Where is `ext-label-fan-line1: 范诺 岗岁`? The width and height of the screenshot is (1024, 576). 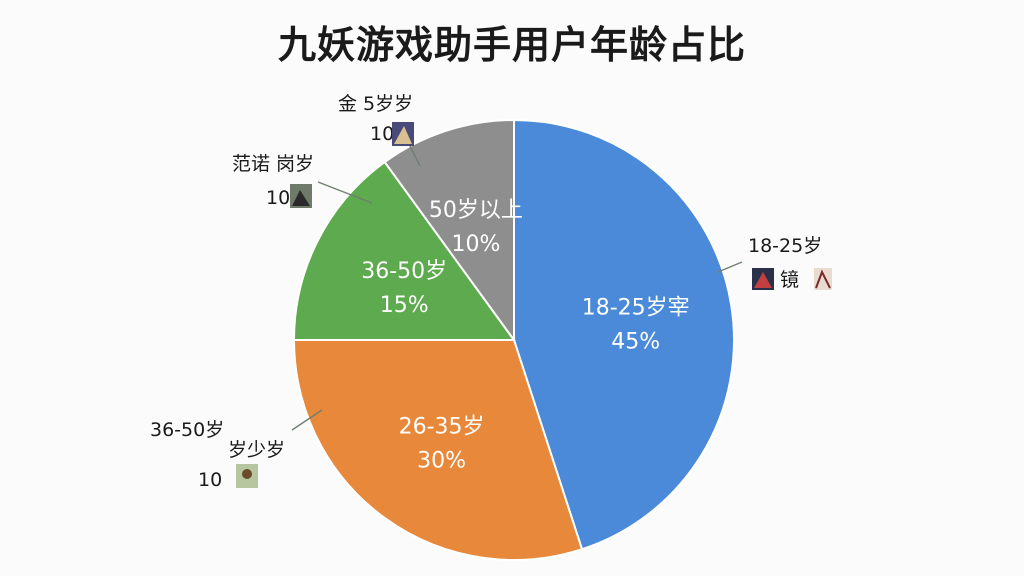 ext-label-fan-line1: 范诺 岗岁 is located at coordinates (273, 164).